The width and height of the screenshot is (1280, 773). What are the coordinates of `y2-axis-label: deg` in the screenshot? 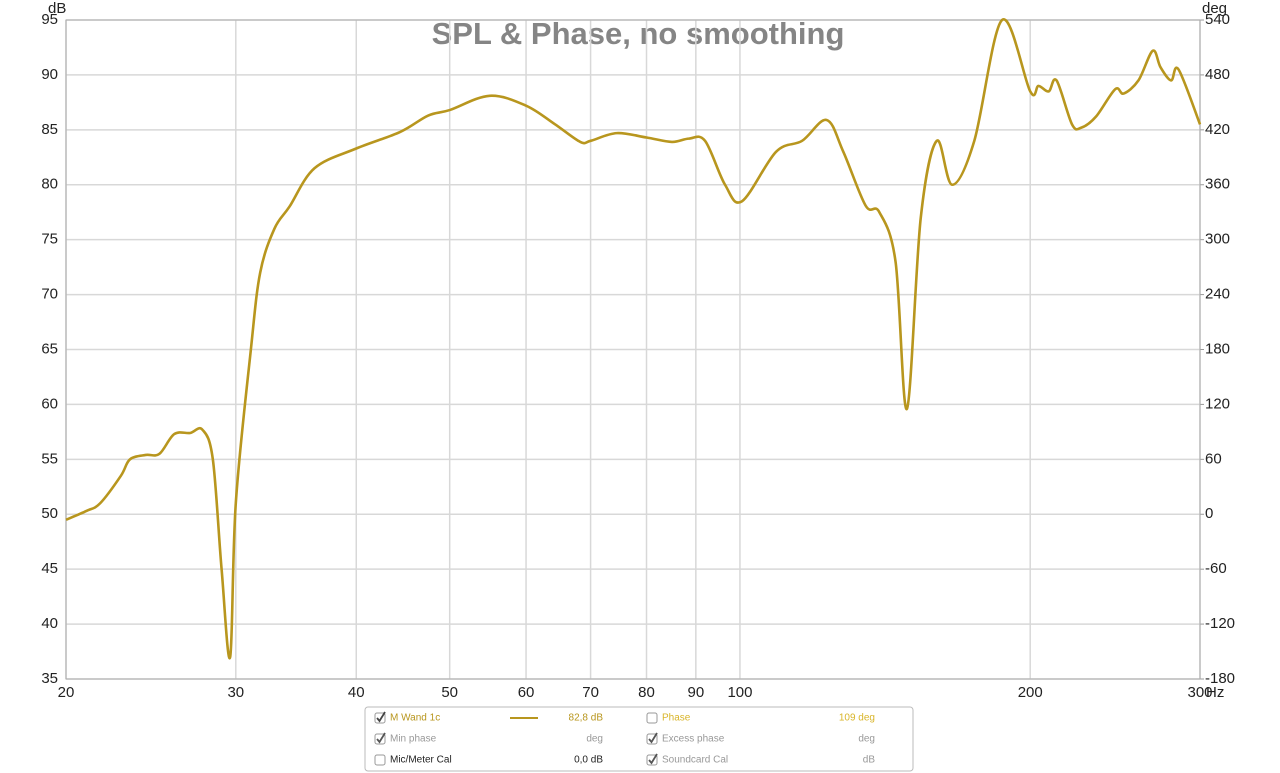 It's located at (1214, 8).